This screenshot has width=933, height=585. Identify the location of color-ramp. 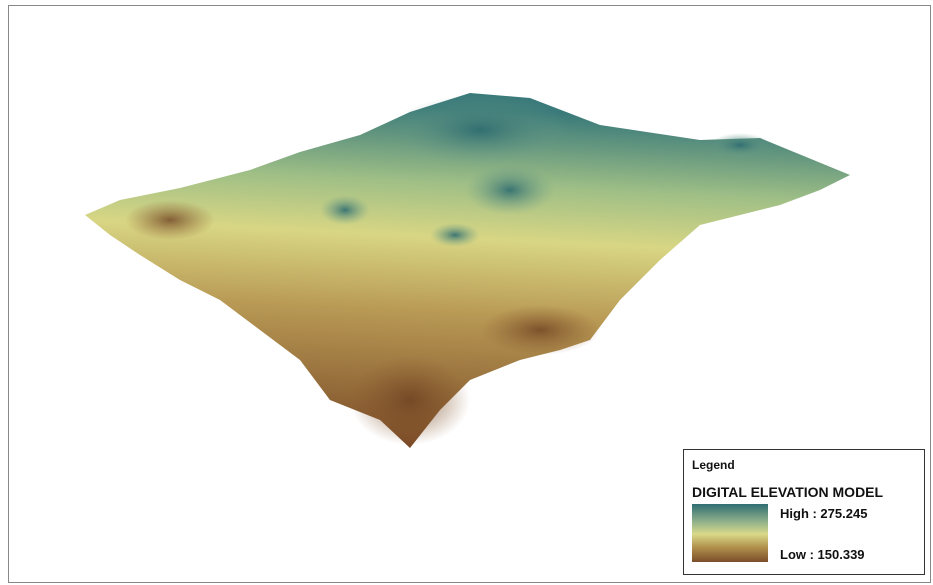
(730, 533).